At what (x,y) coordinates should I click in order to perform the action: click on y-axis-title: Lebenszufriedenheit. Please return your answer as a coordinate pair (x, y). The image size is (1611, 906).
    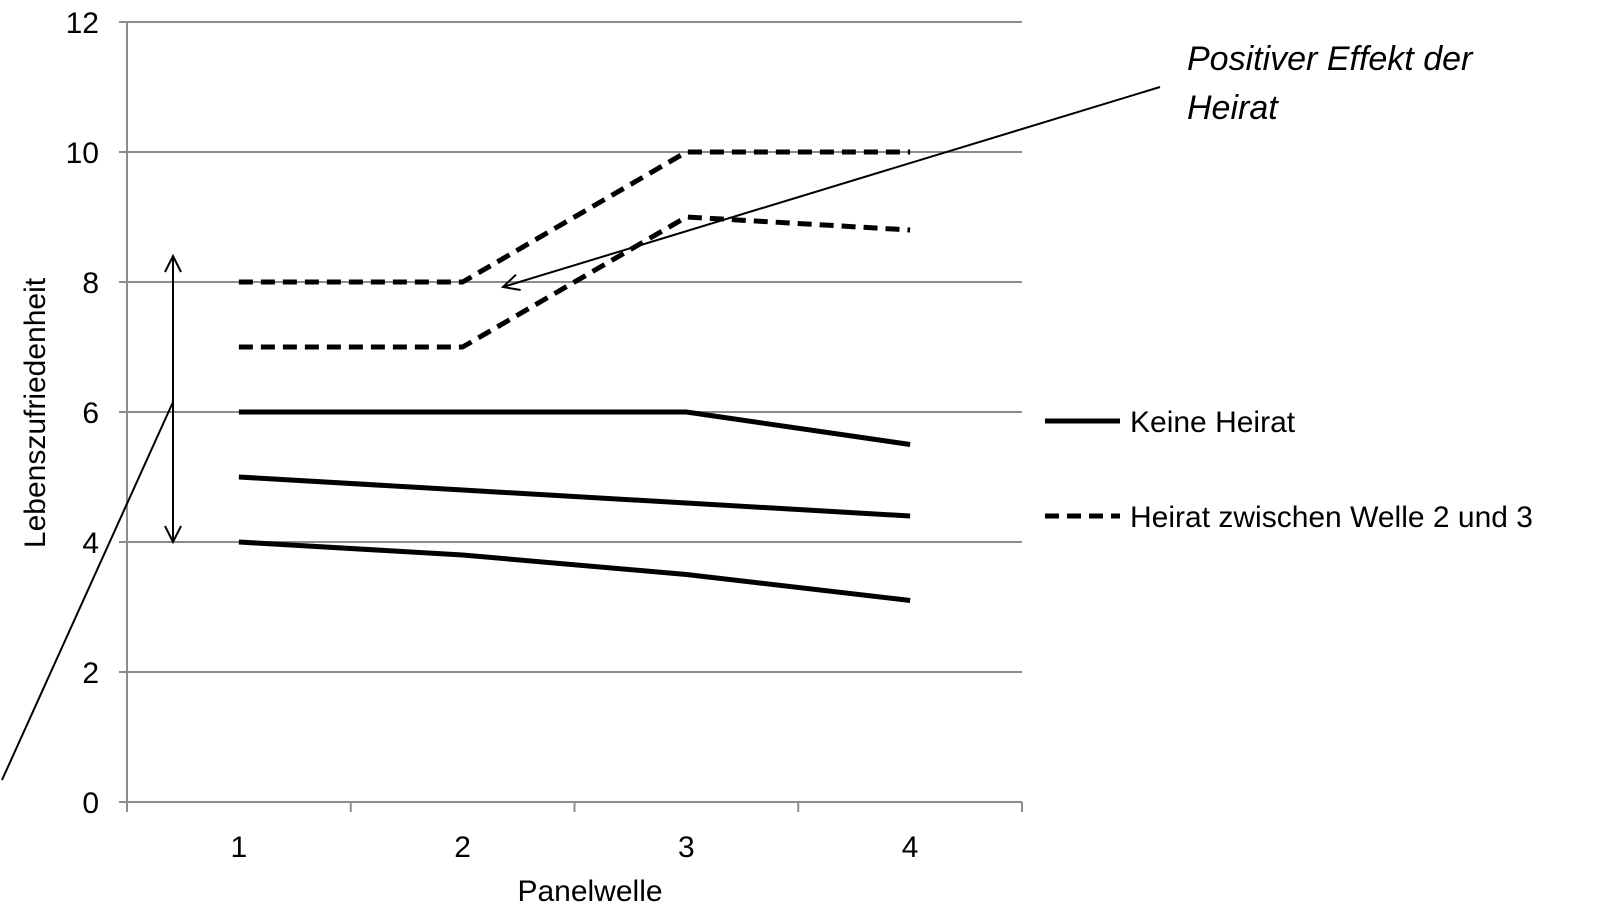
    Looking at the image, I should click on (35, 412).